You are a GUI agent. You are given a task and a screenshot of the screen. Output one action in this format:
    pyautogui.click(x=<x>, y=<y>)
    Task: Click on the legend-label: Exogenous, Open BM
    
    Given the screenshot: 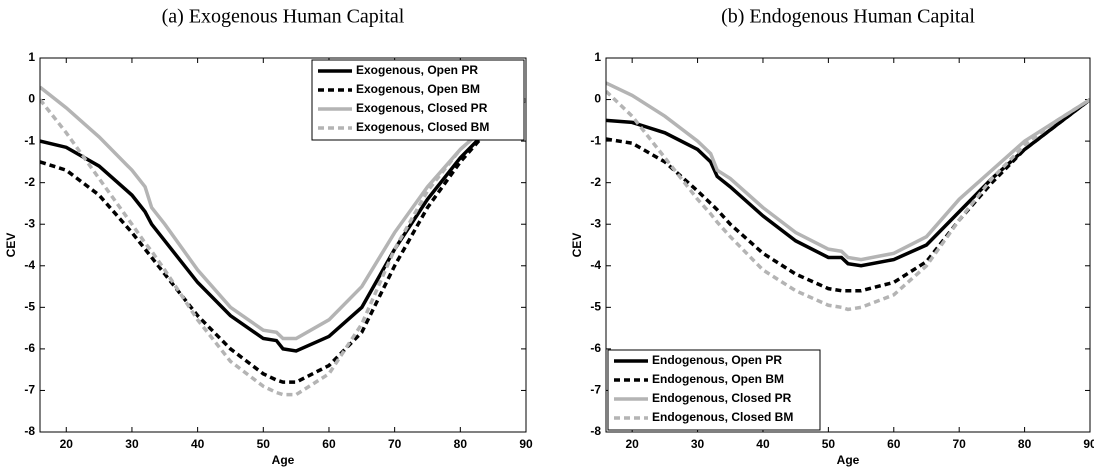 What is the action you would take?
    pyautogui.click(x=418, y=89)
    